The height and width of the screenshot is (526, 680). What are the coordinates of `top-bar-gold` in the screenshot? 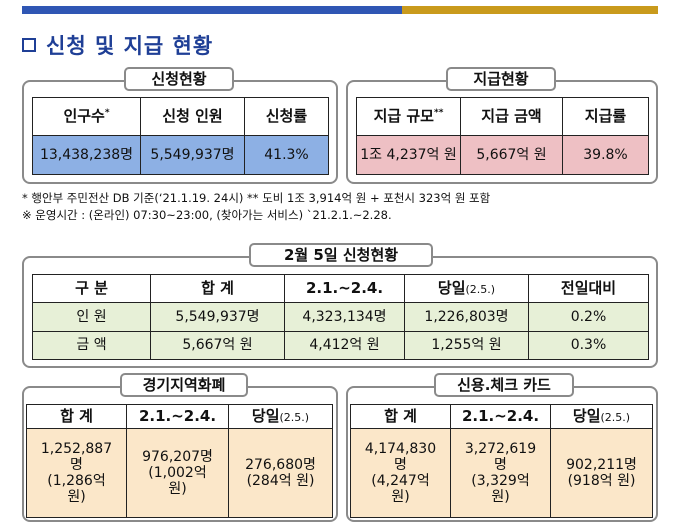 It's located at (530, 10).